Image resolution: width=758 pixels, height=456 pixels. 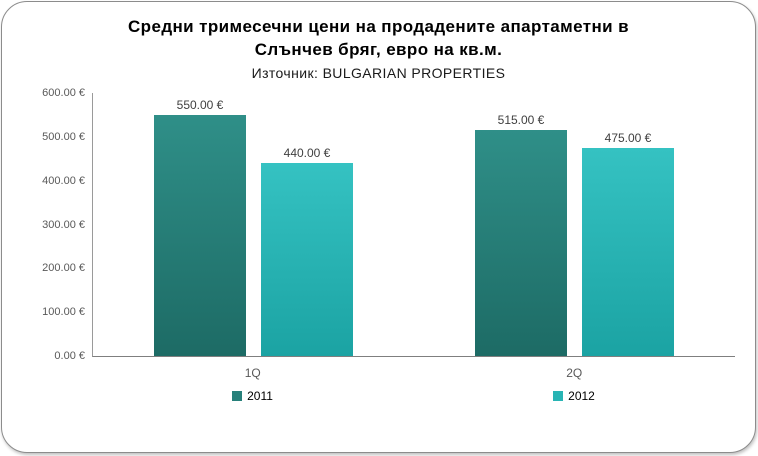 I want to click on bar-column-2012-2Q: 475.00 €, so click(x=628, y=224).